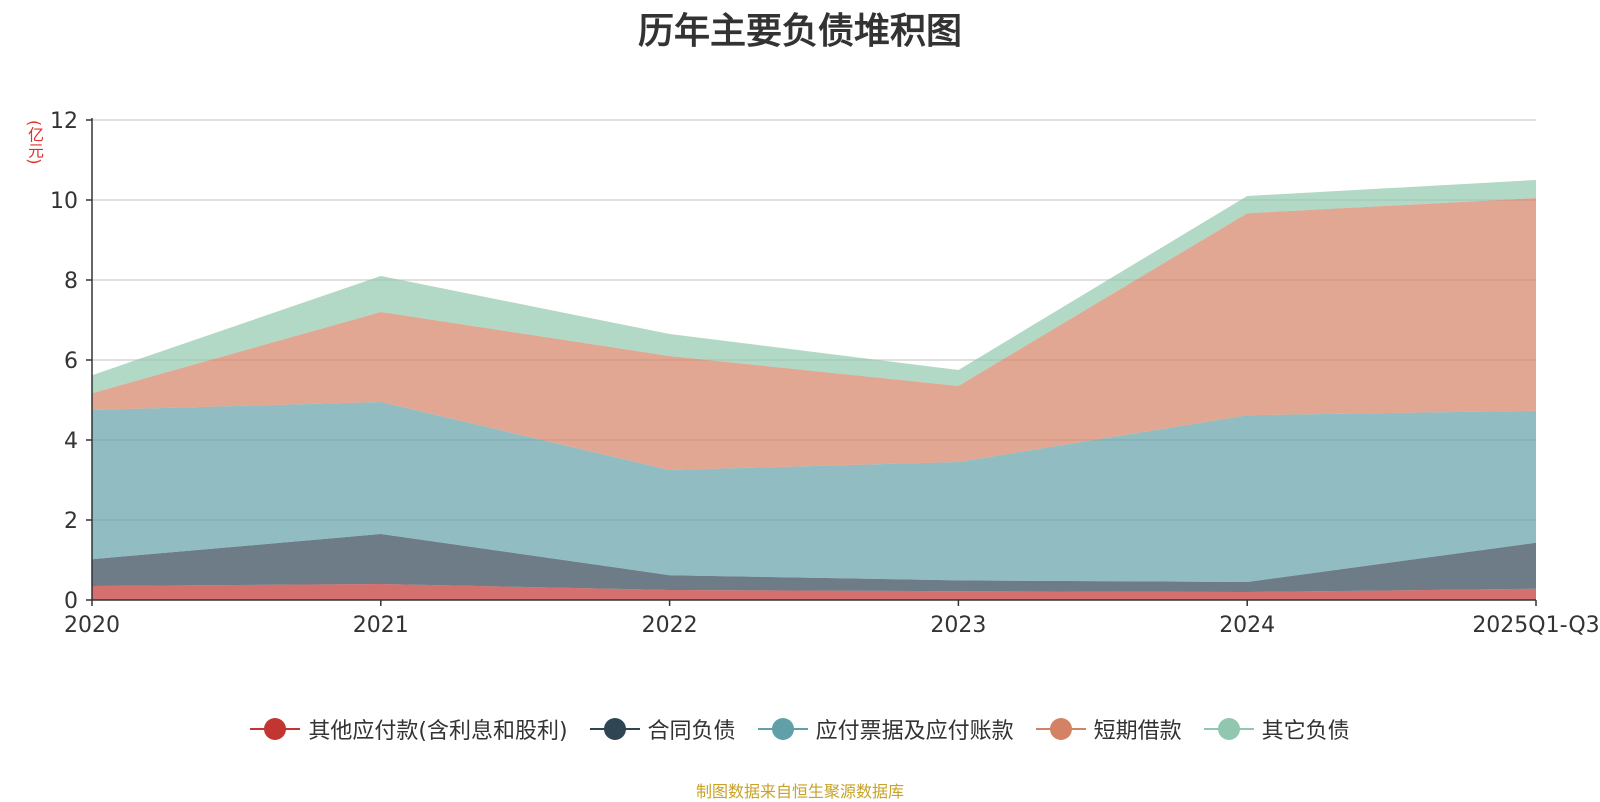 The image size is (1600, 802). I want to click on y-tick-label: 6, so click(71, 361).